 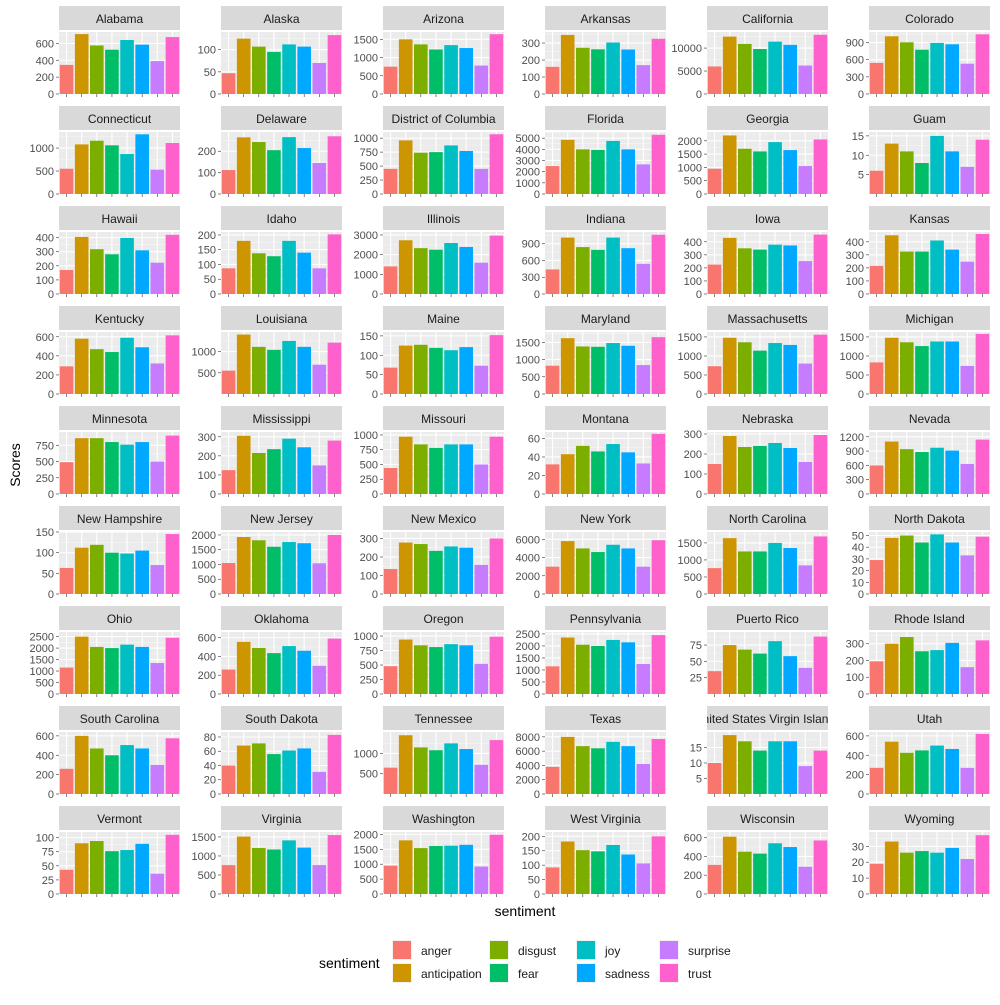 What do you see at coordinates (929, 19) in the screenshot?
I see `facet-title: Colorado` at bounding box center [929, 19].